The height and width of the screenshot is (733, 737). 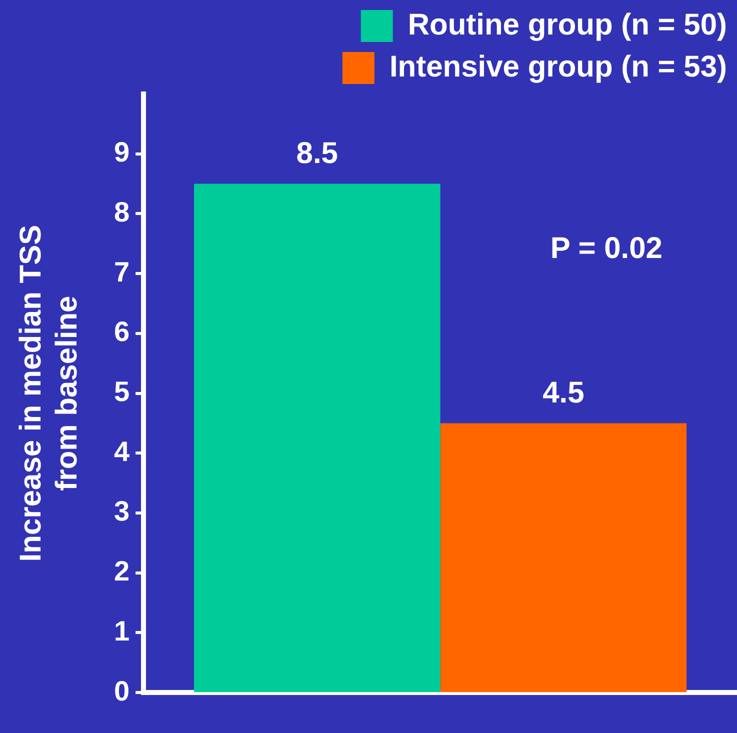 I want to click on annotation: P = 0.02, so click(x=606, y=248).